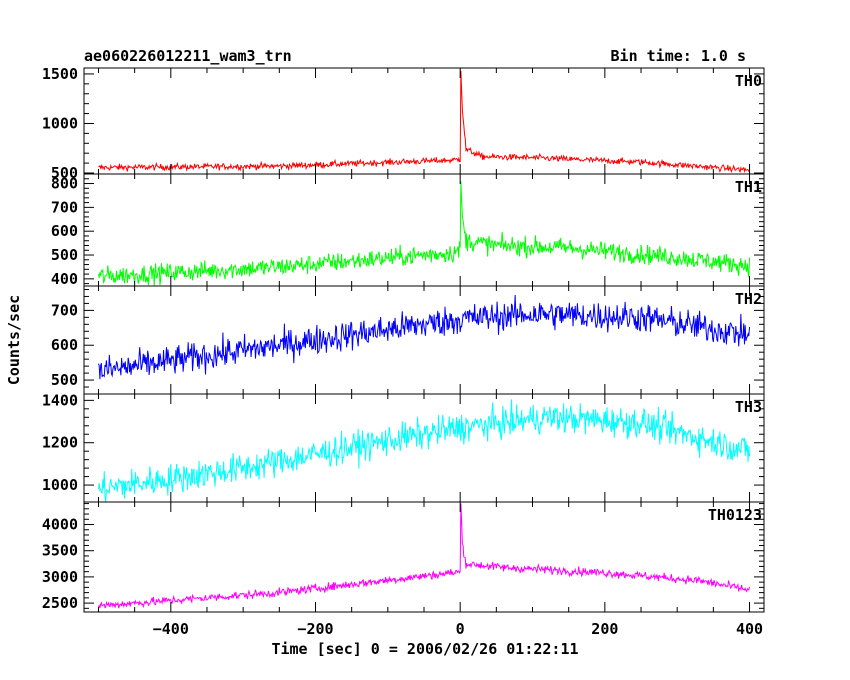  I want to click on y-tick-label: 1200, so click(60, 443).